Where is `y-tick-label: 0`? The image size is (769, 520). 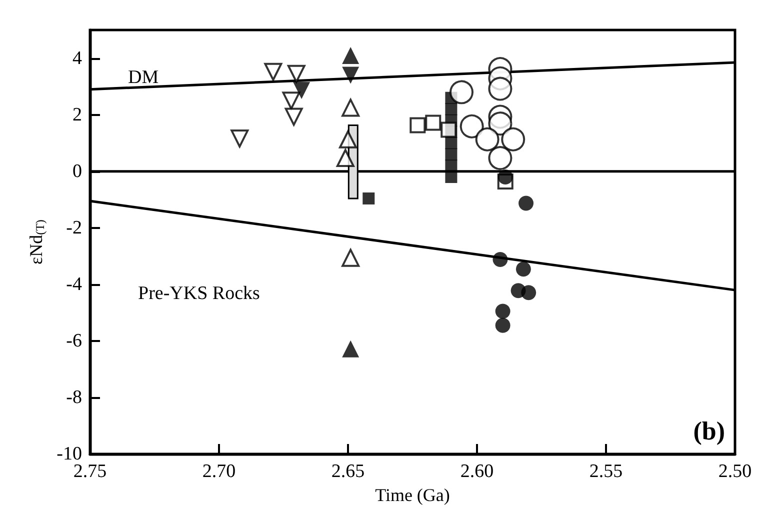 y-tick-label: 0 is located at coordinates (77, 171).